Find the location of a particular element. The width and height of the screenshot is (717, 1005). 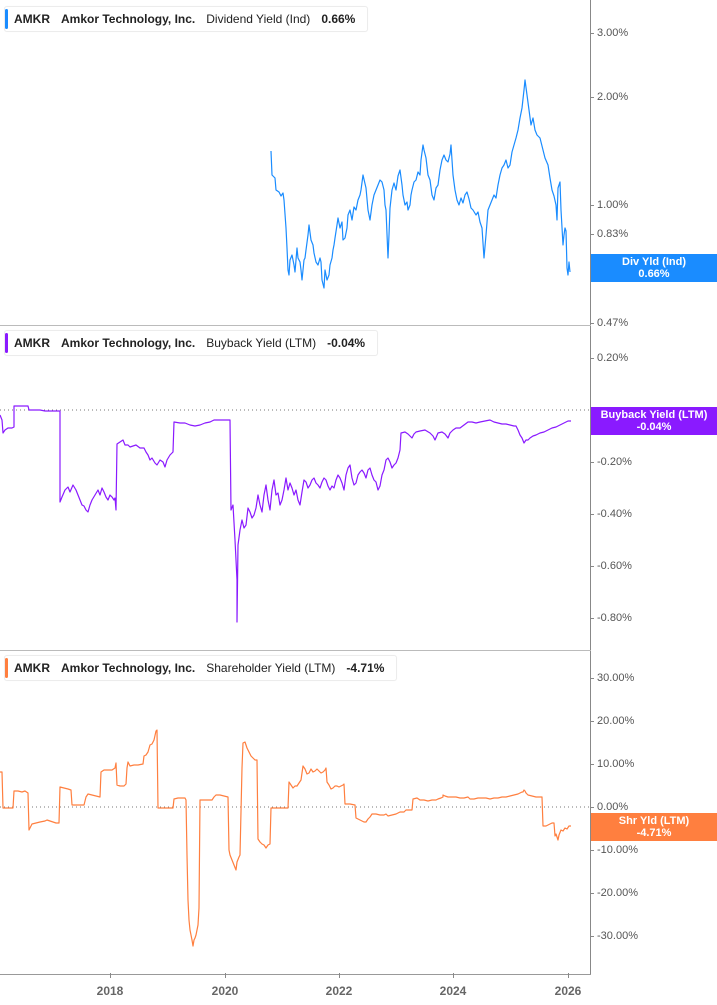

y-tick-label: -0.40% is located at coordinates (611, 514).